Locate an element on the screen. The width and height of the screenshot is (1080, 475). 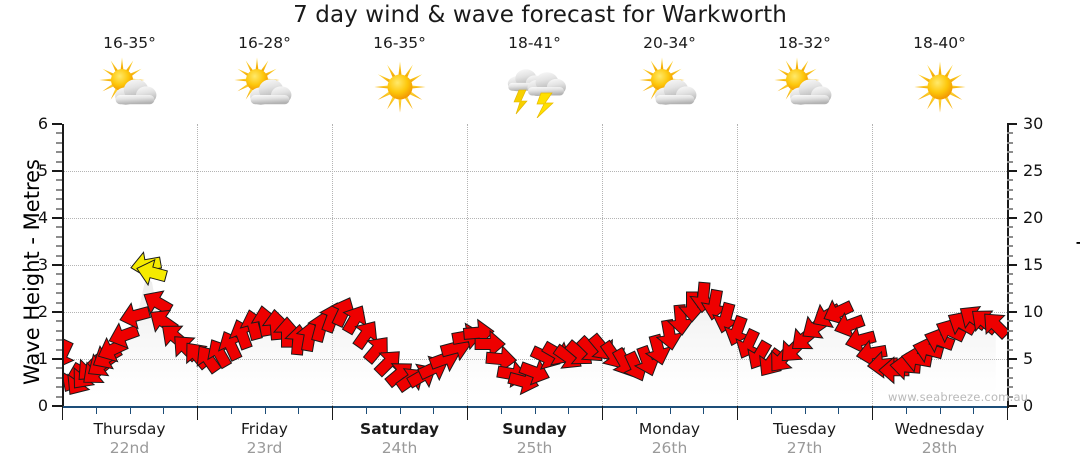
right-axis-title: Wind Speed - Knots is located at coordinates (1078, 270).